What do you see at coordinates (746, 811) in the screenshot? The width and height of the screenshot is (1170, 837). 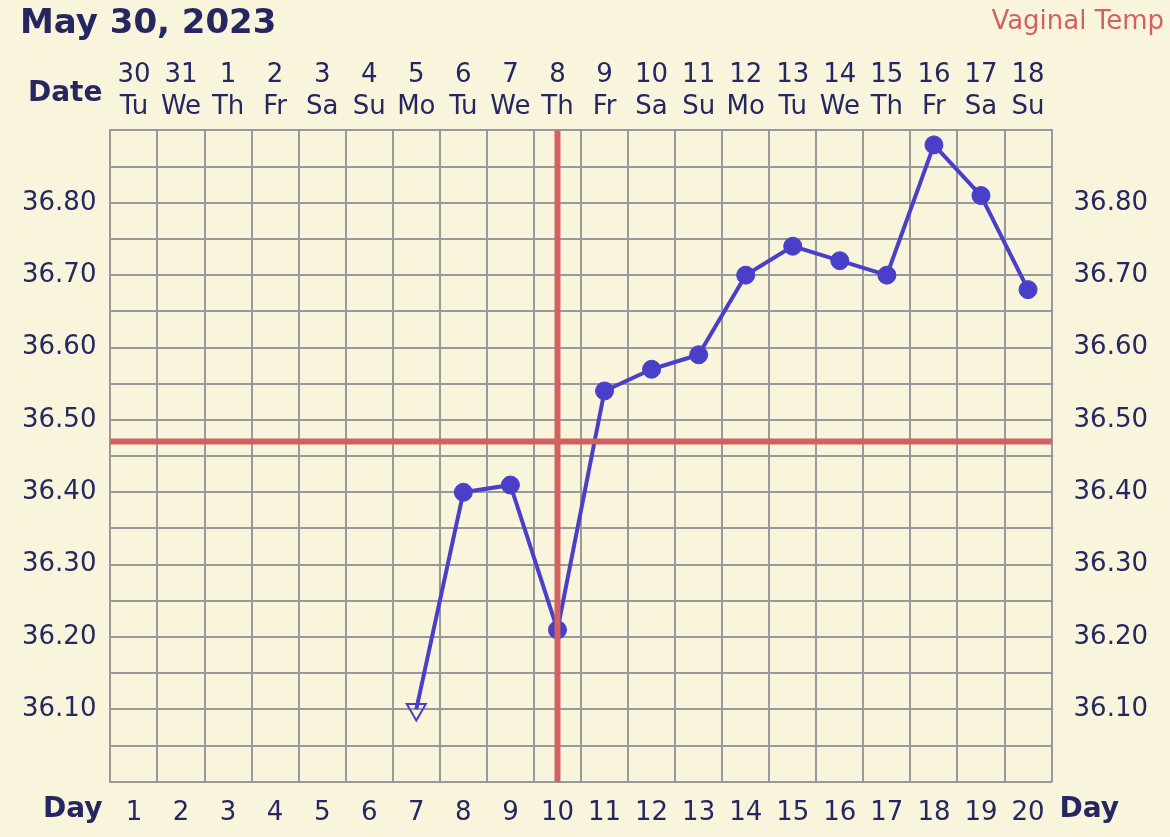 I see `x2-tick-label: 14` at bounding box center [746, 811].